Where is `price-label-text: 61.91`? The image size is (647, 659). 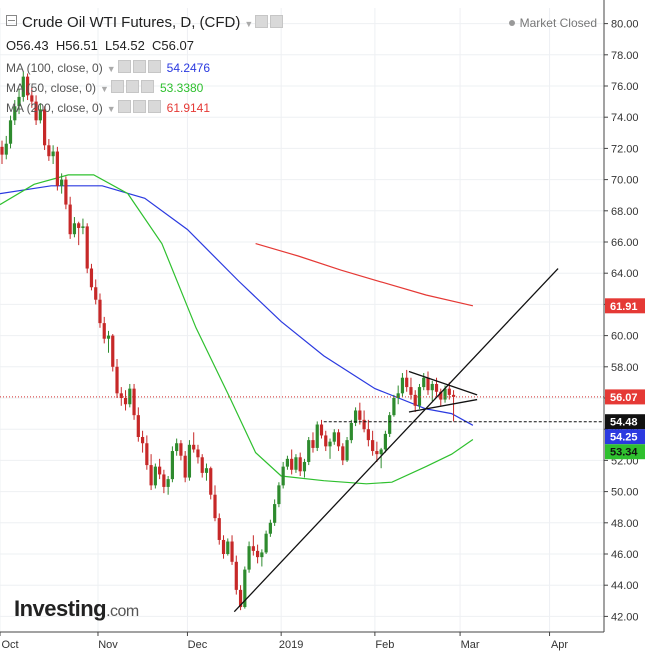
price-label-text: 61.91 is located at coordinates (624, 307).